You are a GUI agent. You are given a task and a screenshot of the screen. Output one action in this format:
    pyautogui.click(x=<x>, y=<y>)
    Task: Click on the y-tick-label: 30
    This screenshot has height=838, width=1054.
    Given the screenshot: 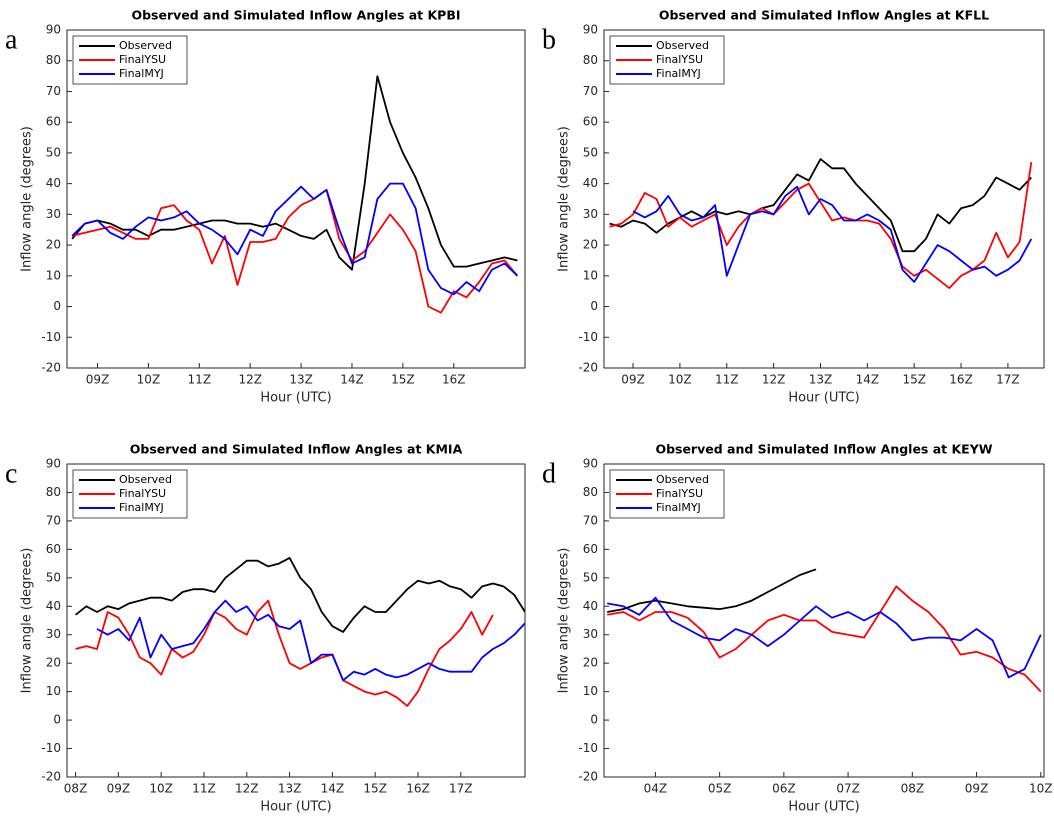 What is the action you would take?
    pyautogui.click(x=590, y=214)
    